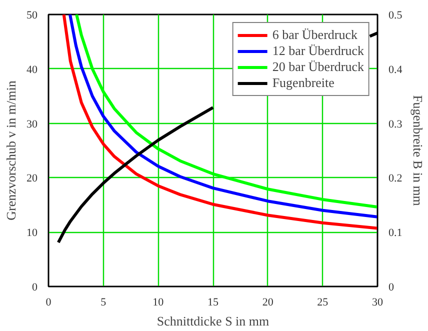  Describe the element at coordinates (315, 35) in the screenshot. I see `legend-label: 6 bar Überdruck` at that location.